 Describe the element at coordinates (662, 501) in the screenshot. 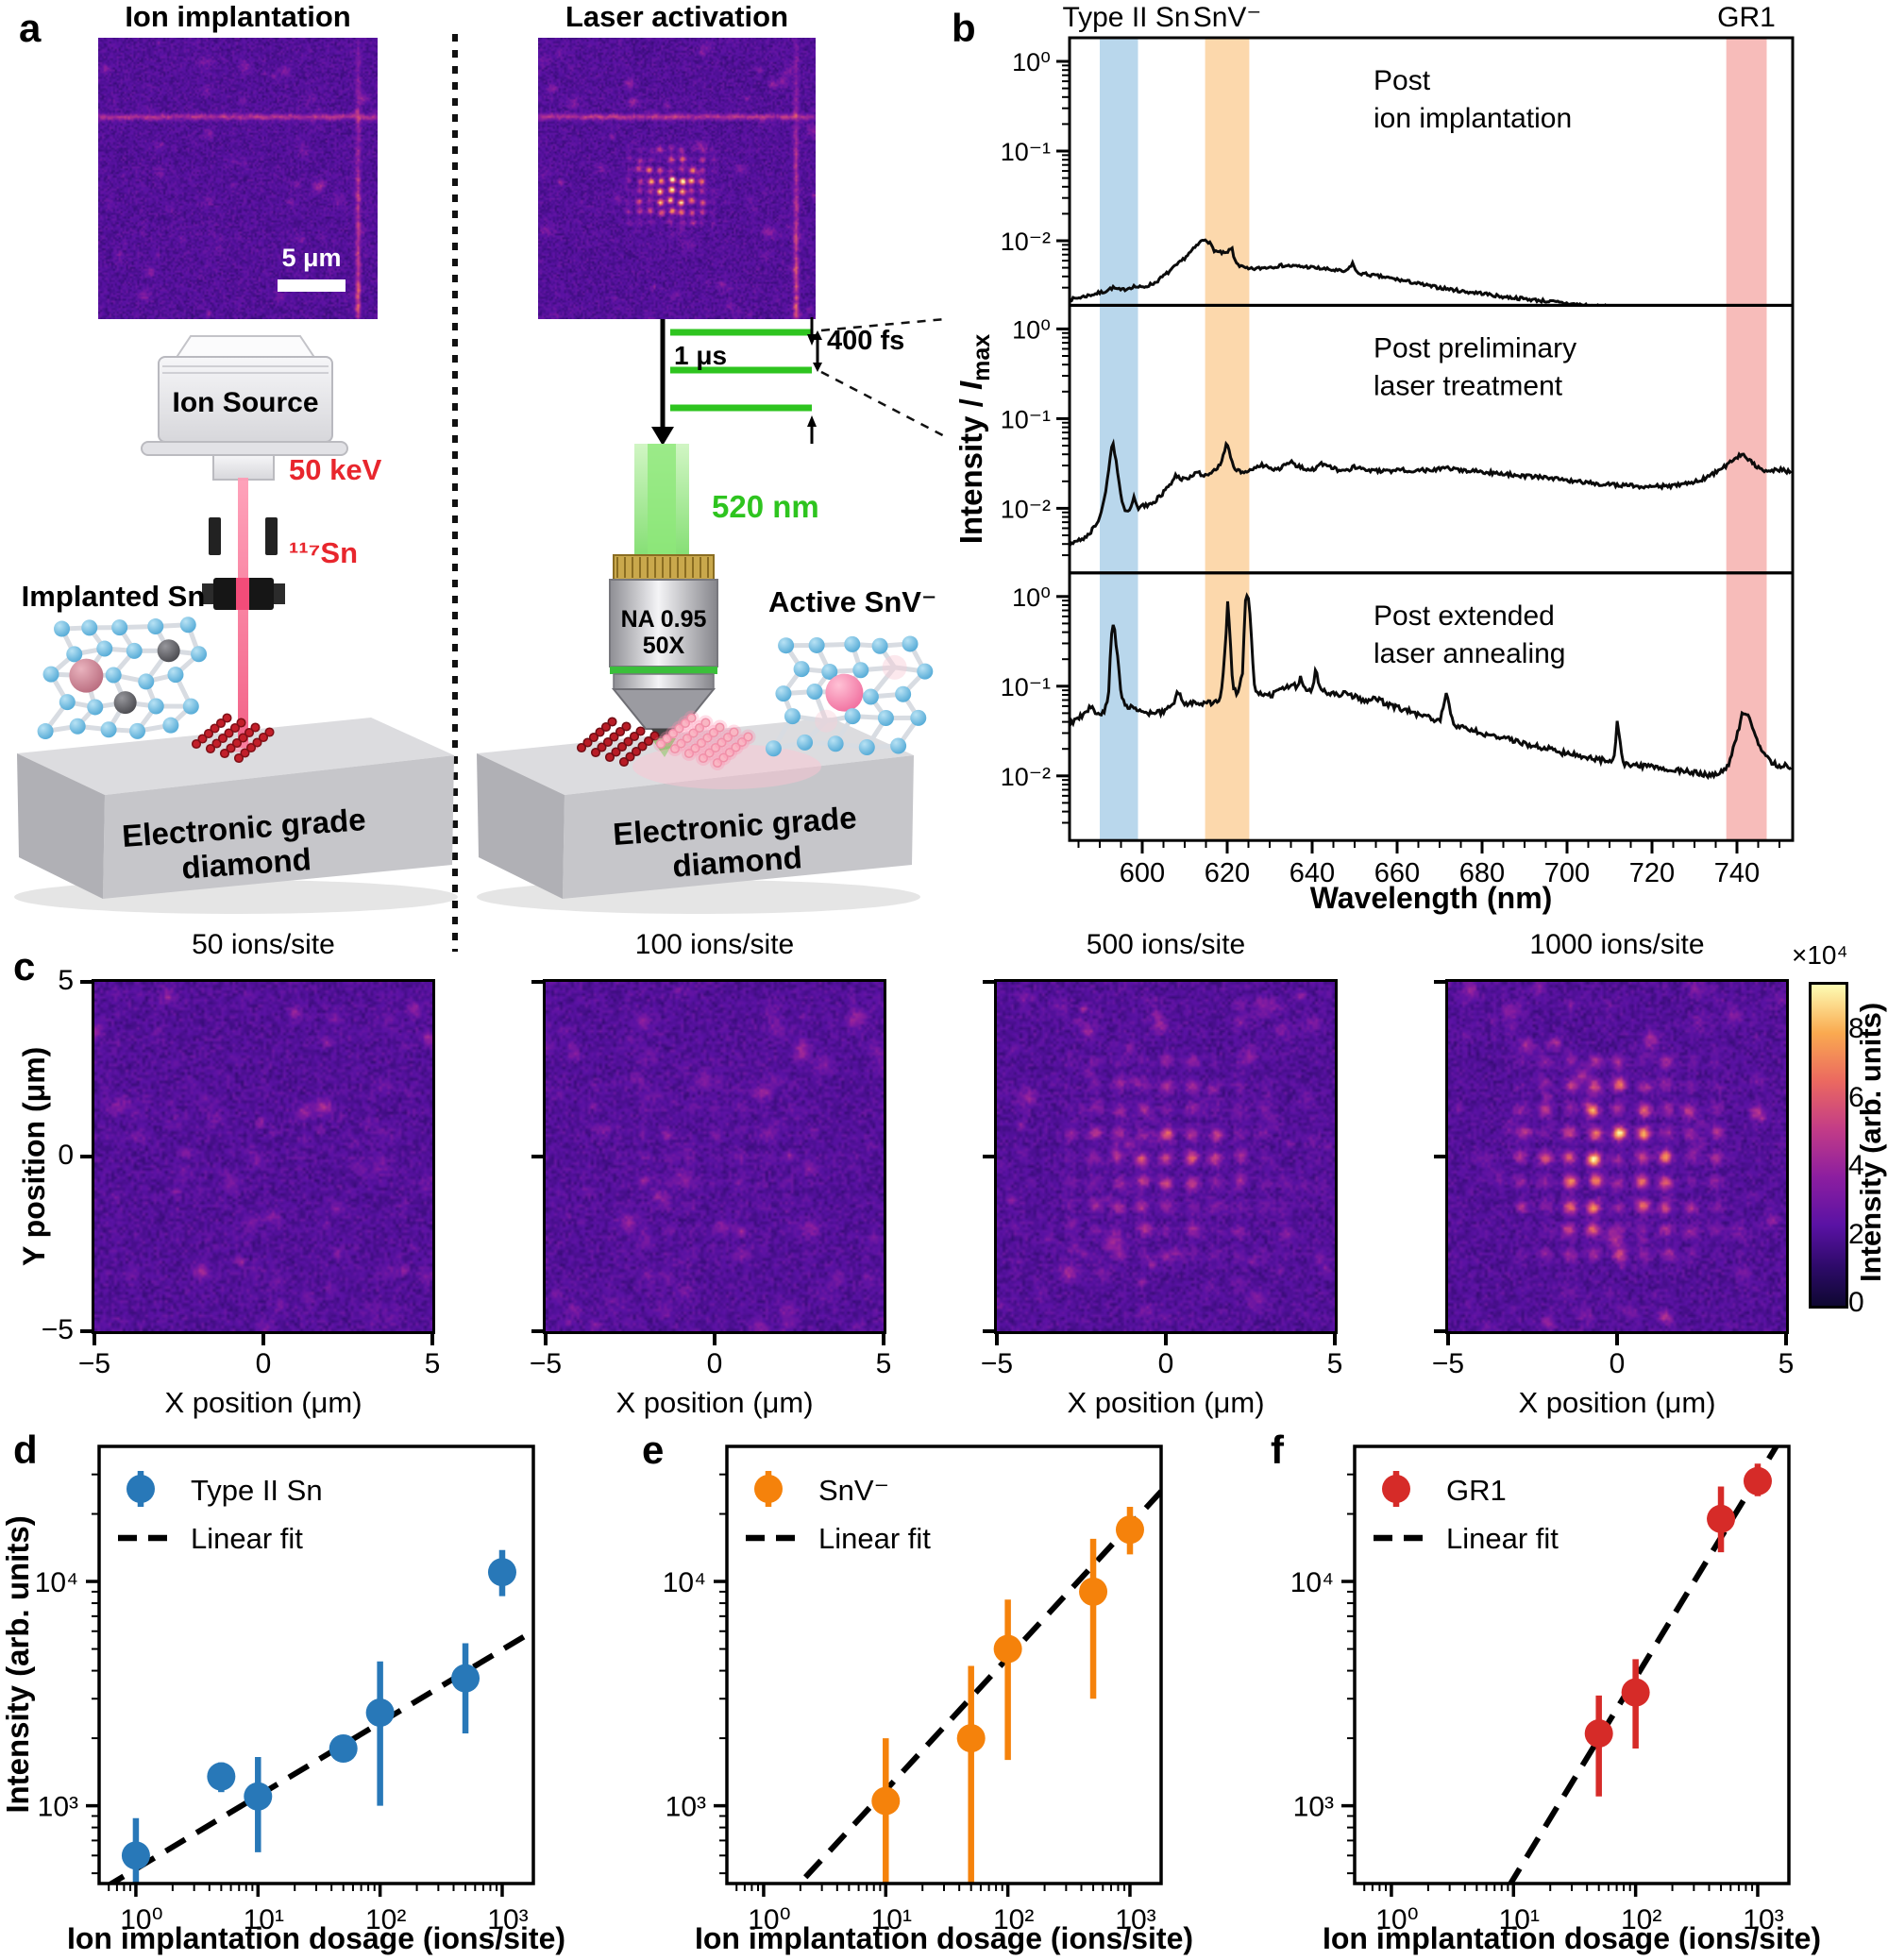

I see `green-laser-core` at that location.